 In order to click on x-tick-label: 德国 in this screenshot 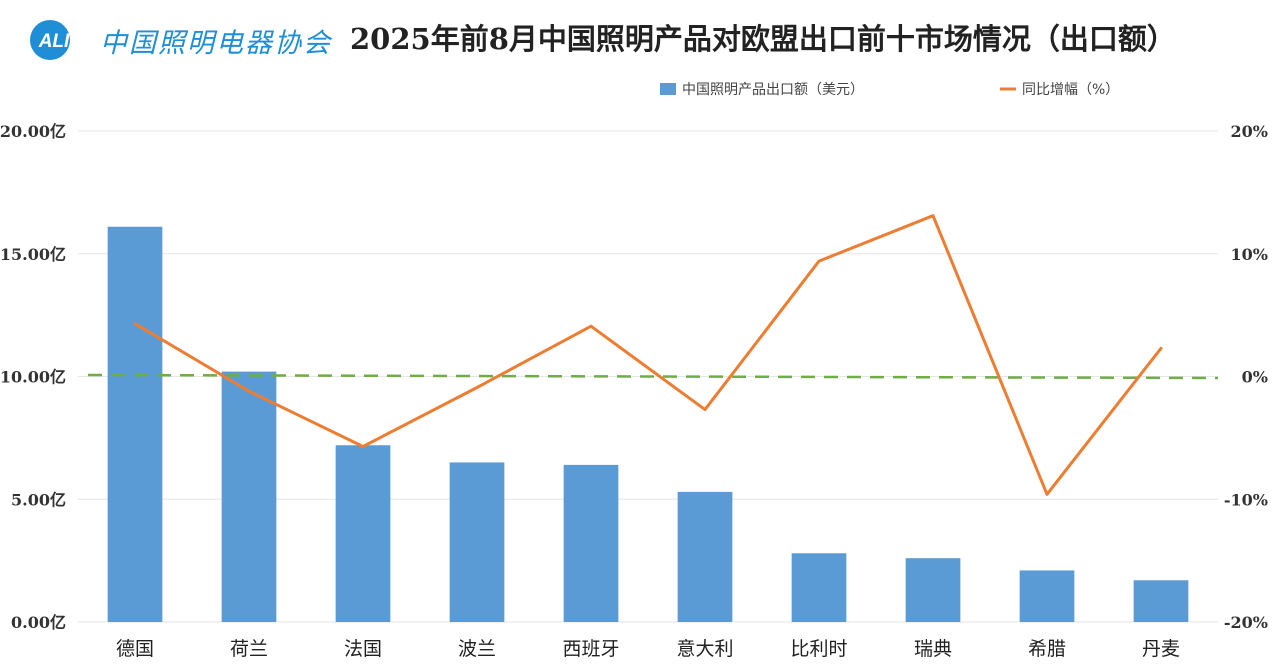, I will do `click(135, 649)`.